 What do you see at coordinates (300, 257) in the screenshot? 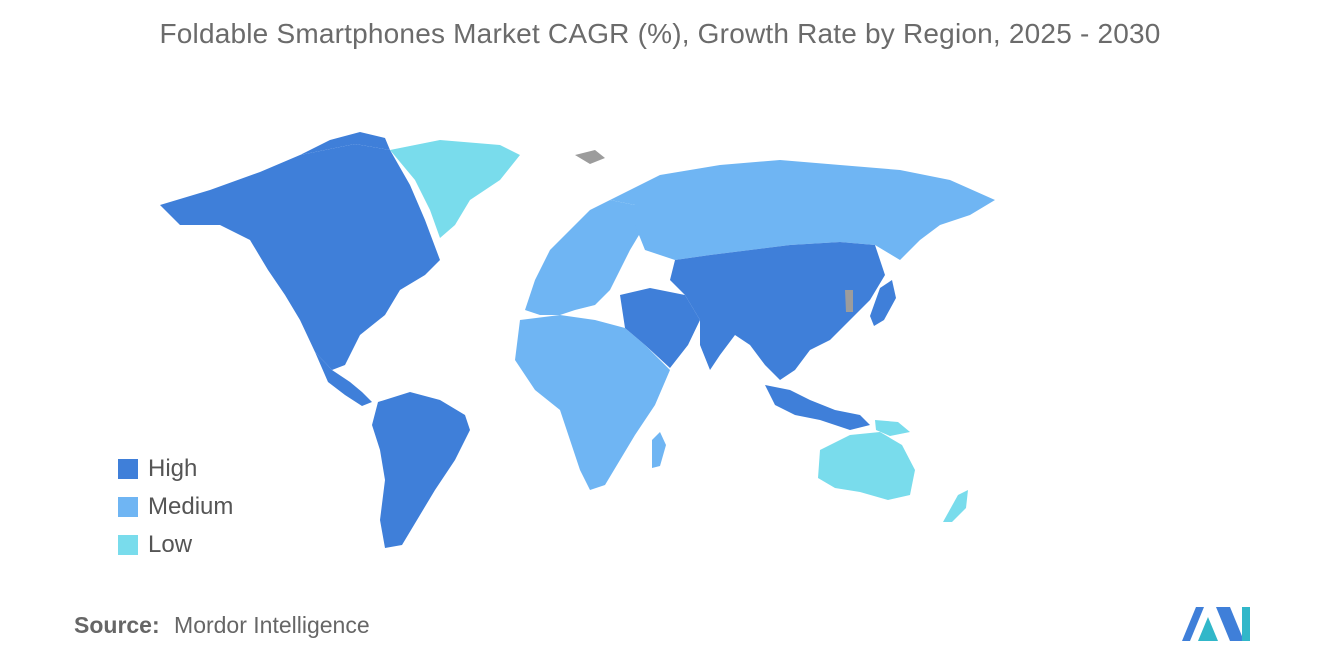
I see `region-north-america` at bounding box center [300, 257].